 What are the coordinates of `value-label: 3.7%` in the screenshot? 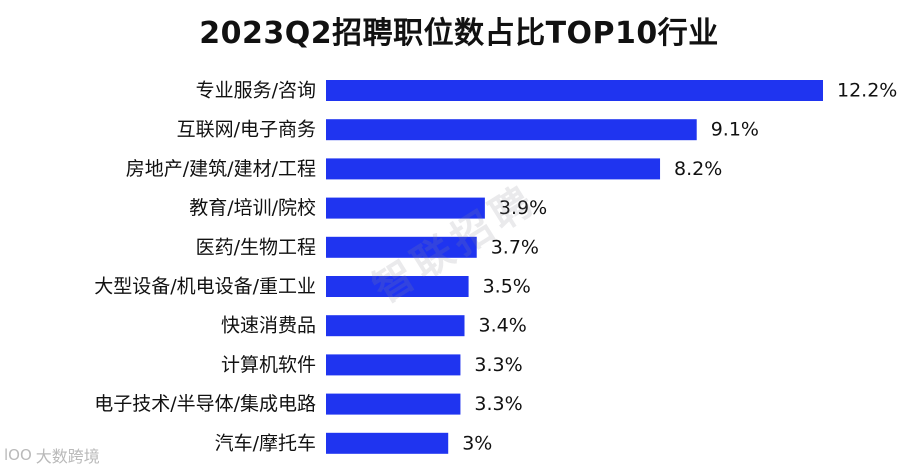 It's located at (515, 247).